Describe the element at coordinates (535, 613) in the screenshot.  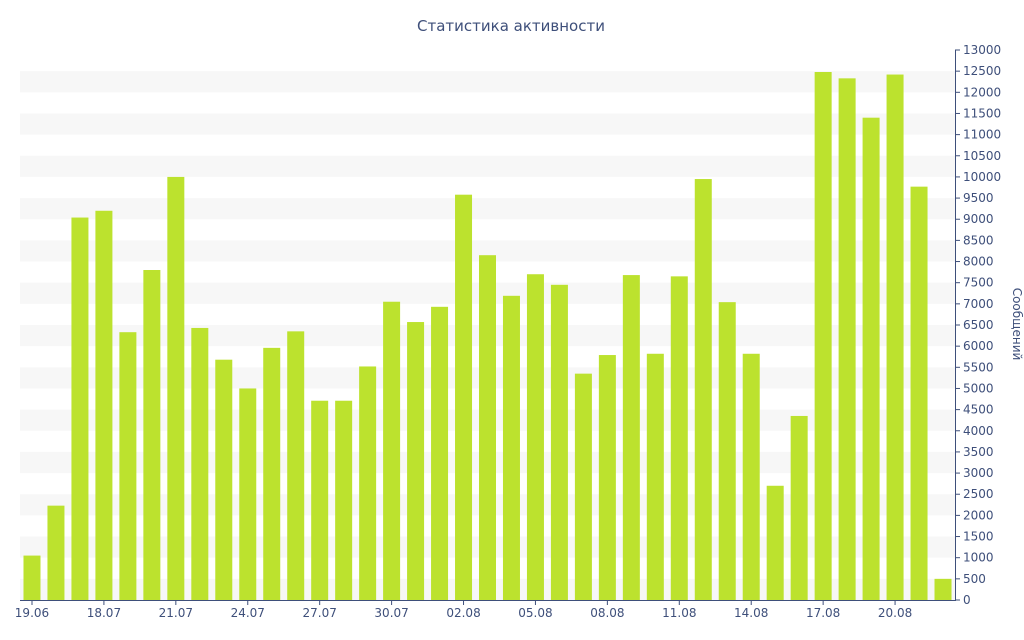
I see `x-tick-label: 05.08` at that location.